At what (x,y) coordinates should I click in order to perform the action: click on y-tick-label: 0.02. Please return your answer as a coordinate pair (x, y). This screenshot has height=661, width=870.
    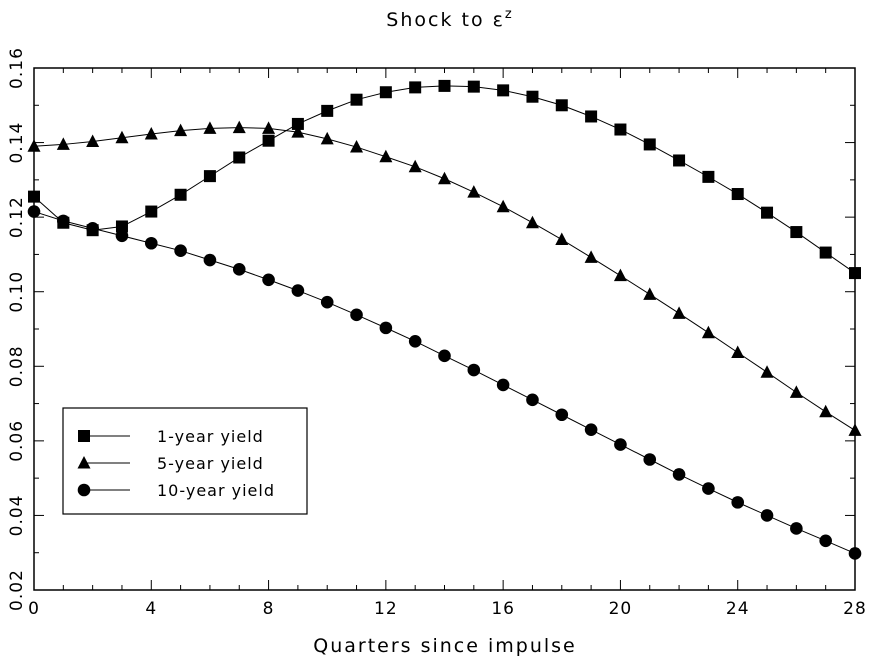
    Looking at the image, I should click on (17, 590).